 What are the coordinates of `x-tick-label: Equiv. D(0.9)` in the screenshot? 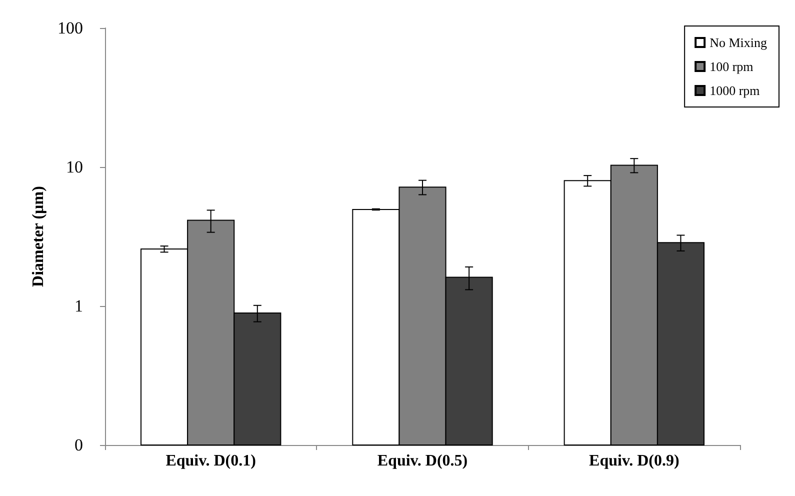 It's located at (634, 461).